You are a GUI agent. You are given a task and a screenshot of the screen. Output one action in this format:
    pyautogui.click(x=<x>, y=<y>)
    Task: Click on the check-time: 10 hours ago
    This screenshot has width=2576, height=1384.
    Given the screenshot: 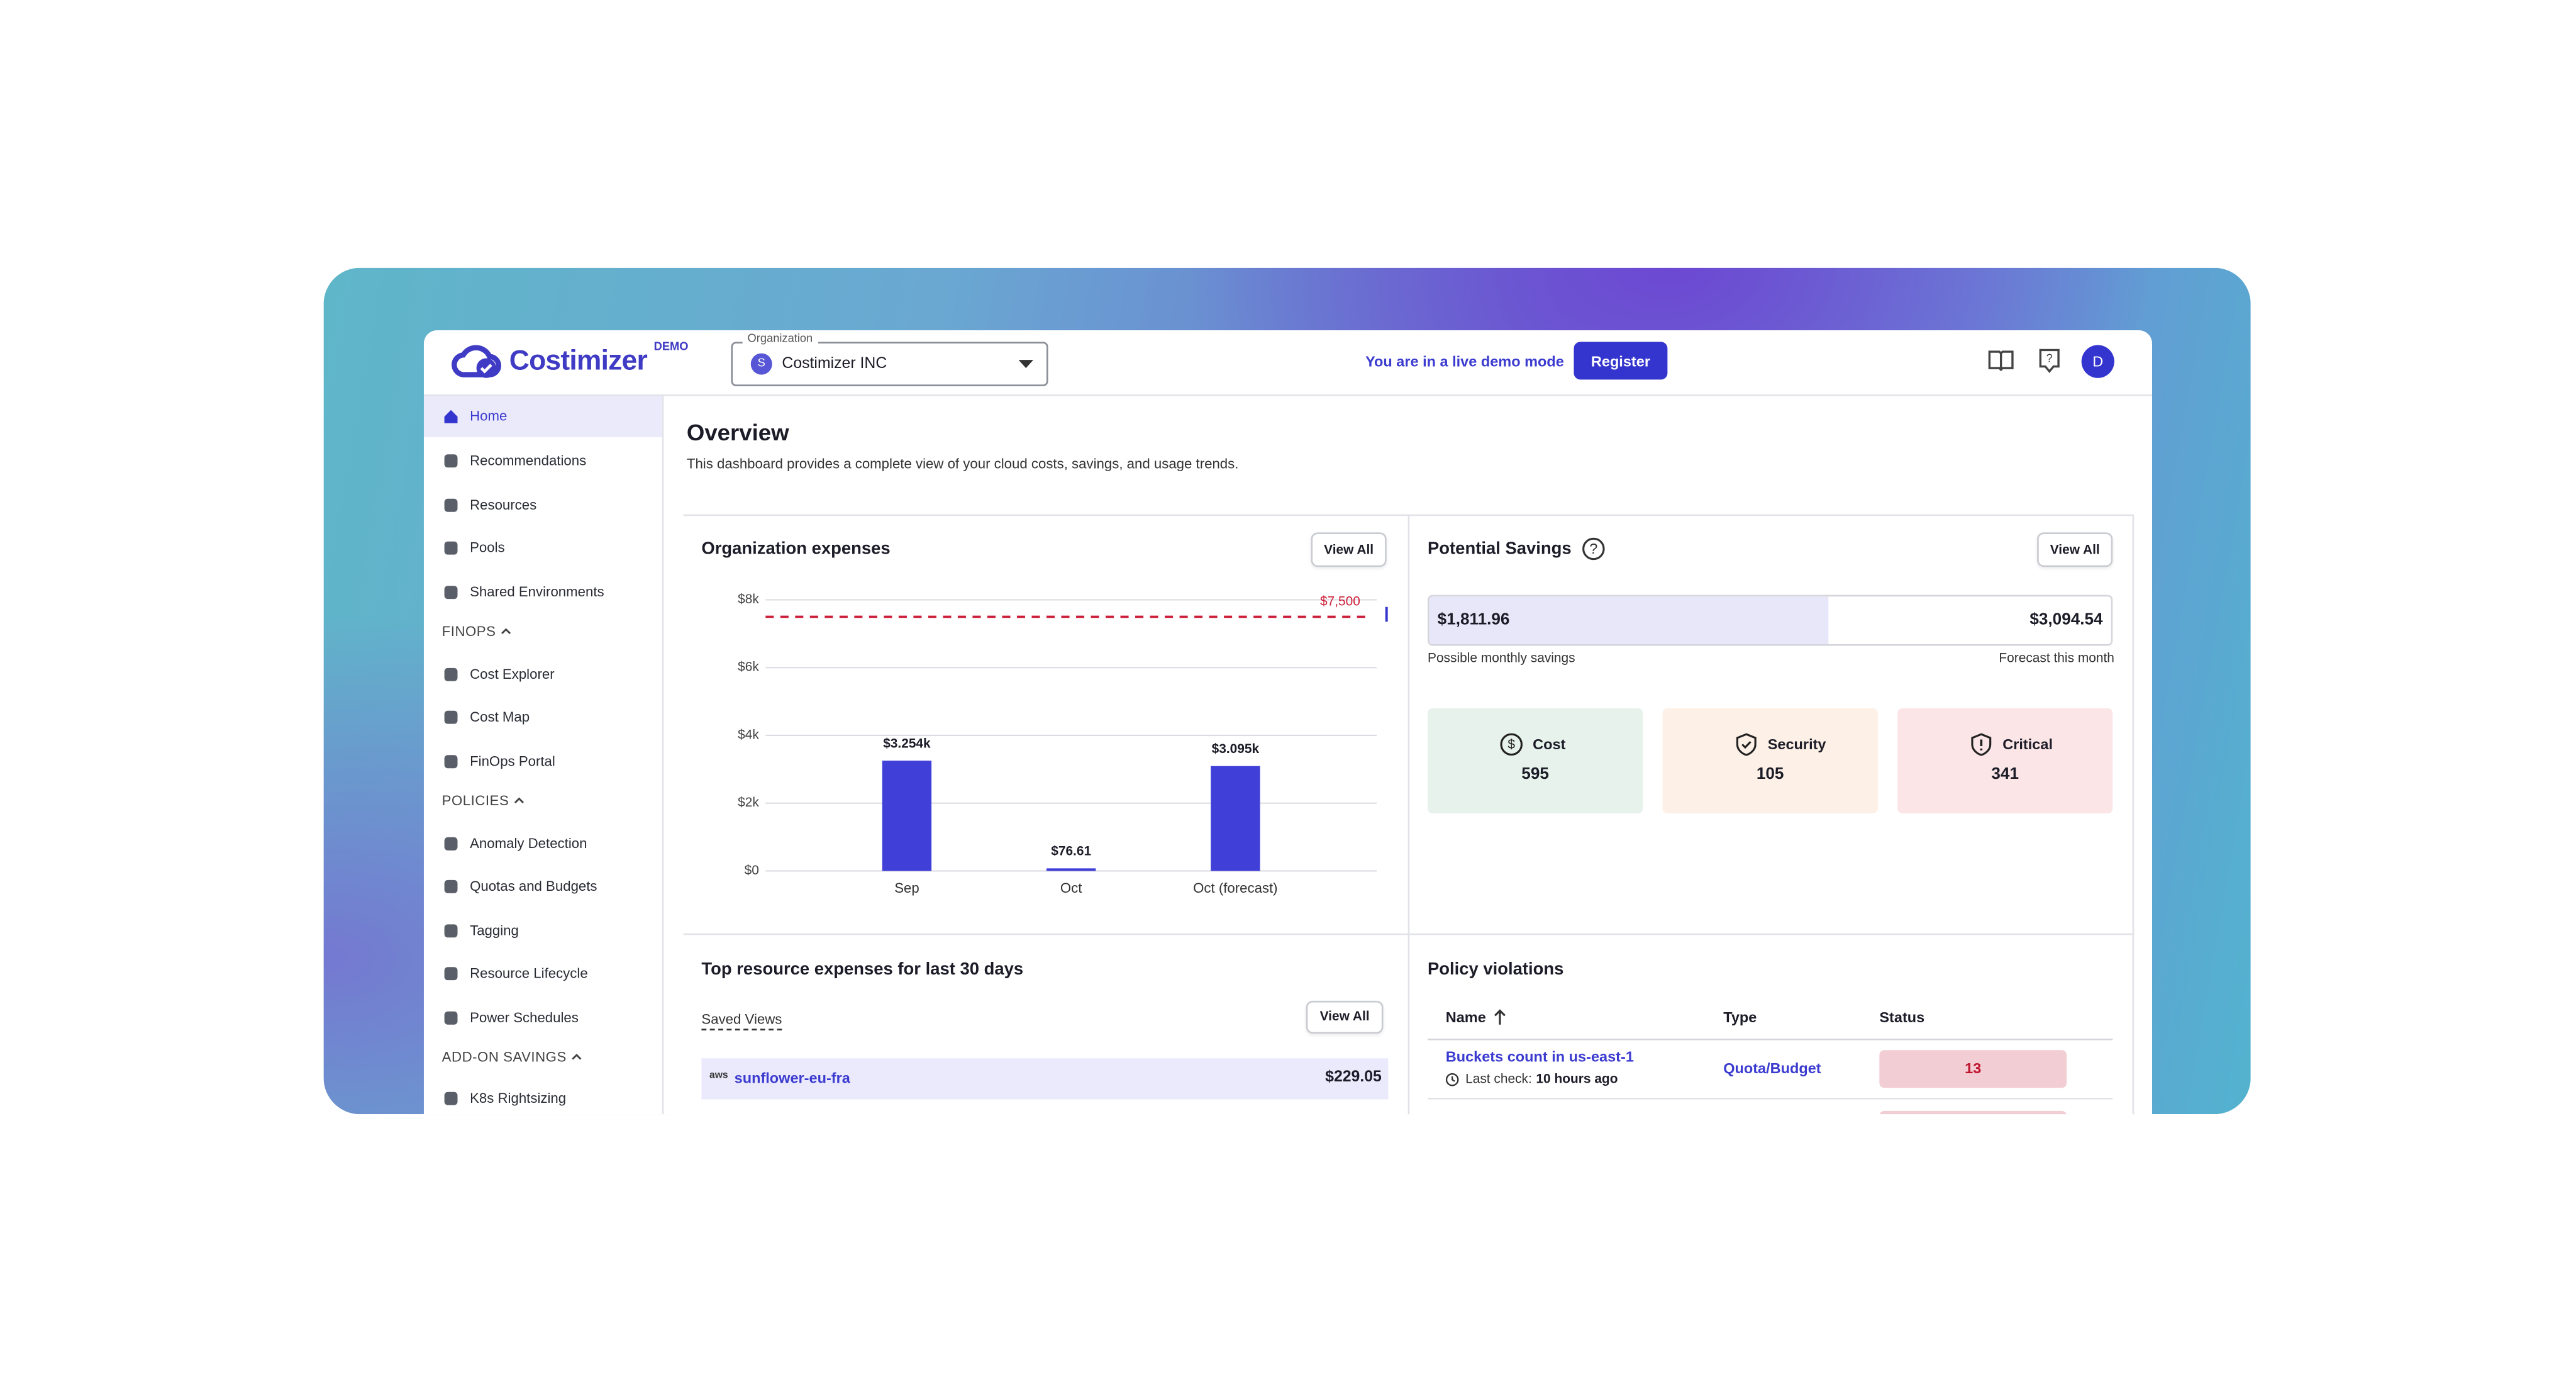 What is the action you would take?
    pyautogui.click(x=1577, y=1078)
    